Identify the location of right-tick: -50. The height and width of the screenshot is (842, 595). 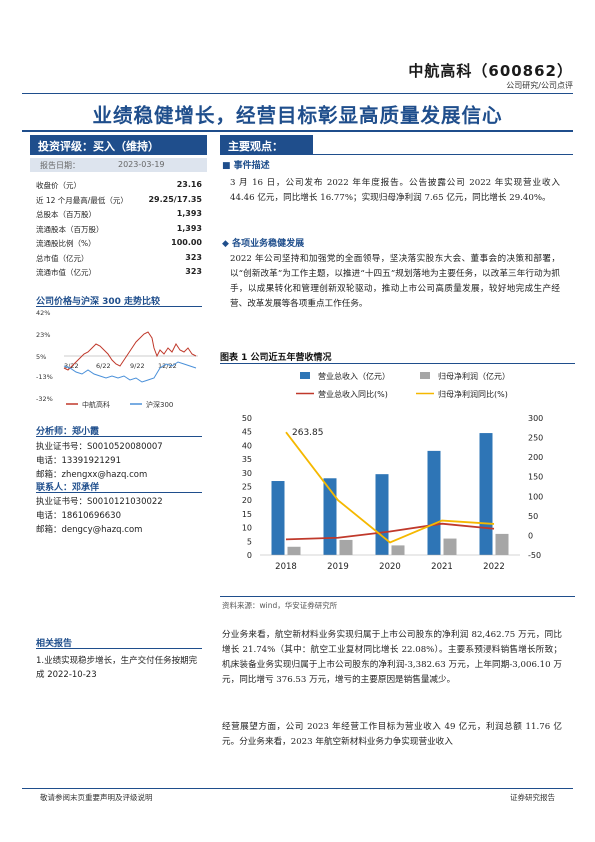
(534, 555).